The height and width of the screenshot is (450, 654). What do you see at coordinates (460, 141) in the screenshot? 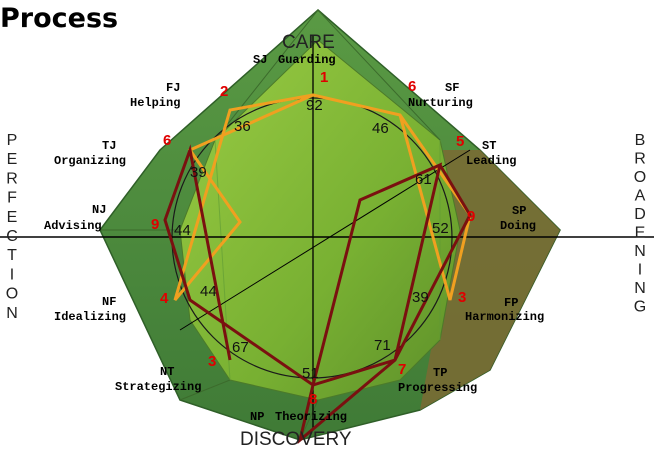
I see `role-st-rank: 5` at bounding box center [460, 141].